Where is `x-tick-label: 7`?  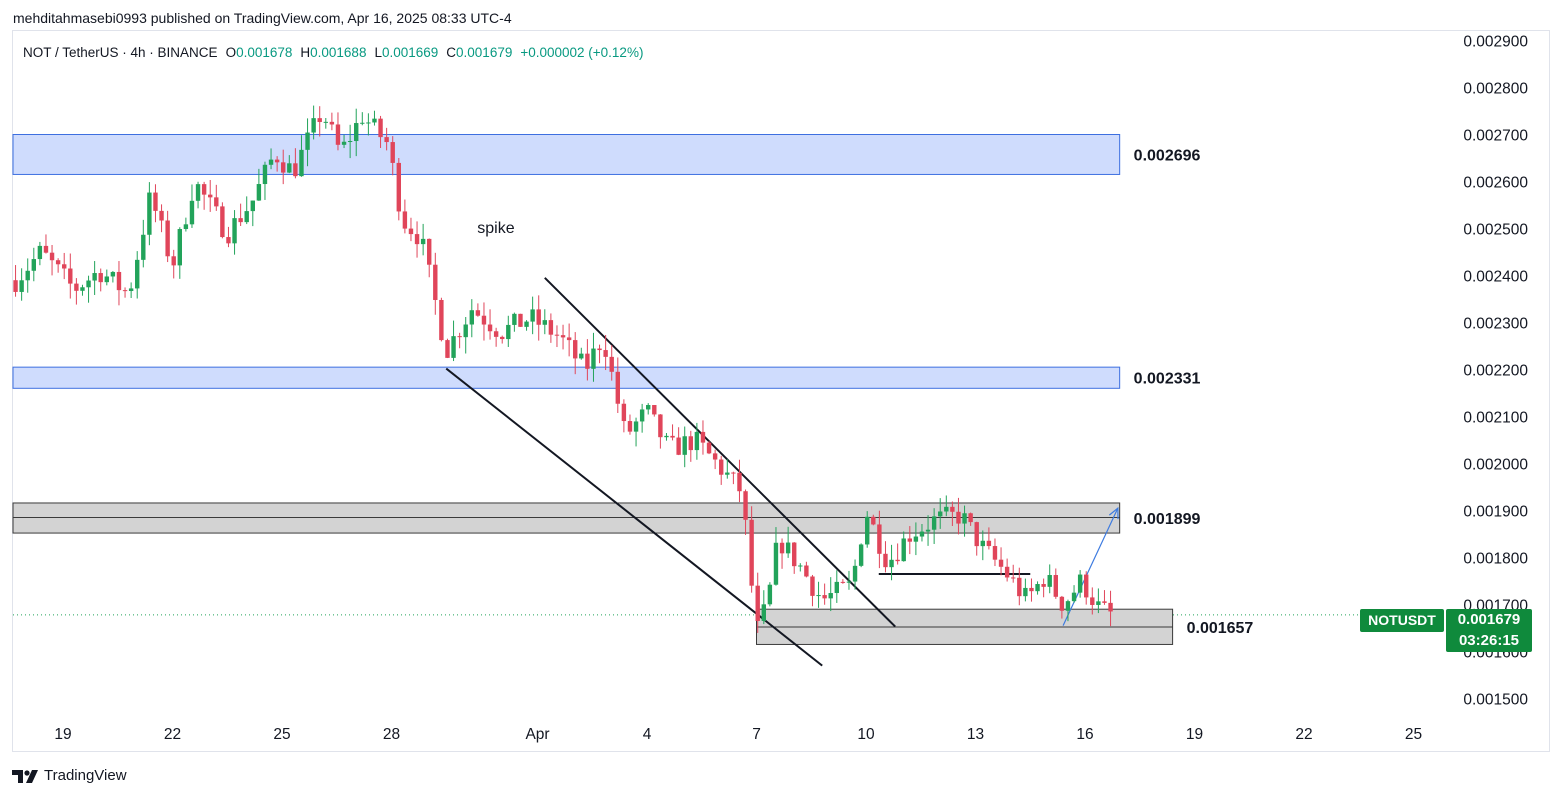
x-tick-label: 7 is located at coordinates (756, 734).